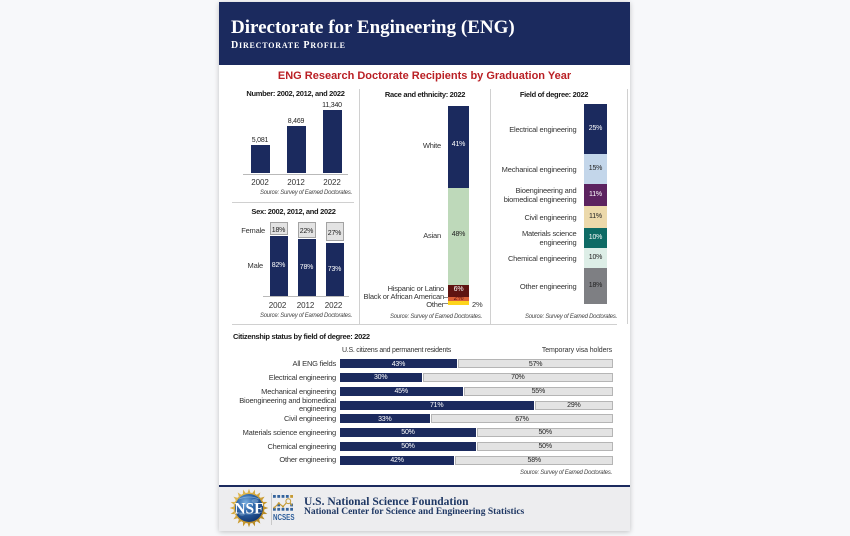 The height and width of the screenshot is (536, 850). I want to click on svg-text: NCSES, so click(284, 517).